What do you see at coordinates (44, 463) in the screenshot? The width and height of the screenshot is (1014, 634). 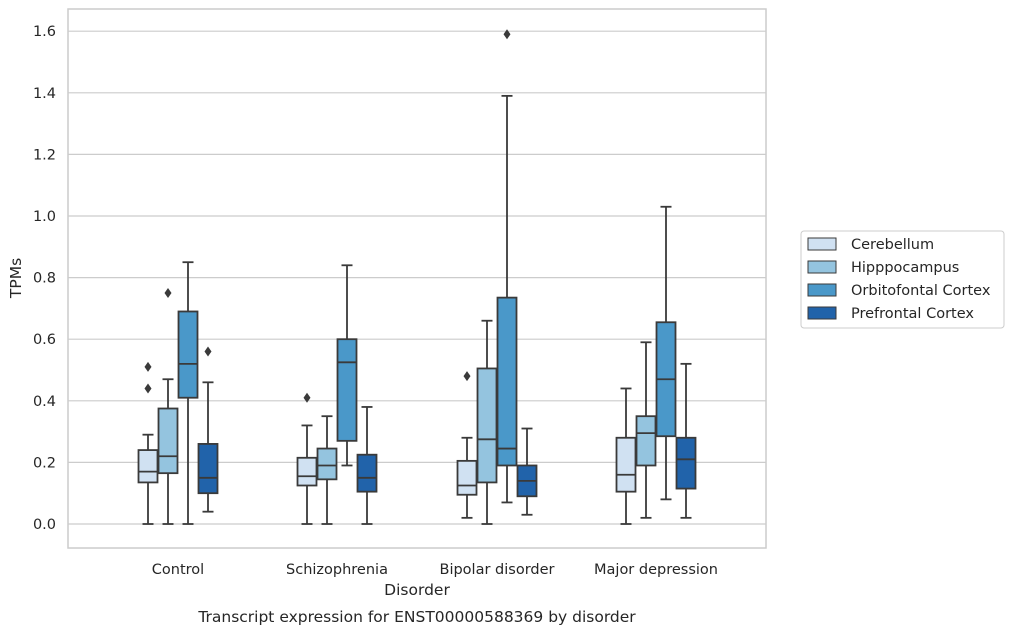 I see `y-tick-label-1: 0.2` at bounding box center [44, 463].